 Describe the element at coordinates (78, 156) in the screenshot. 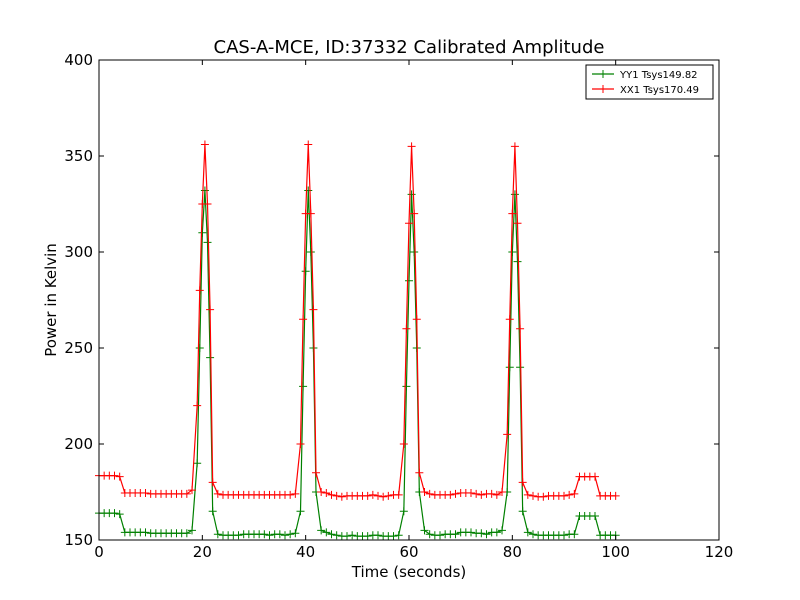

I see `y-tick-label: 350` at that location.